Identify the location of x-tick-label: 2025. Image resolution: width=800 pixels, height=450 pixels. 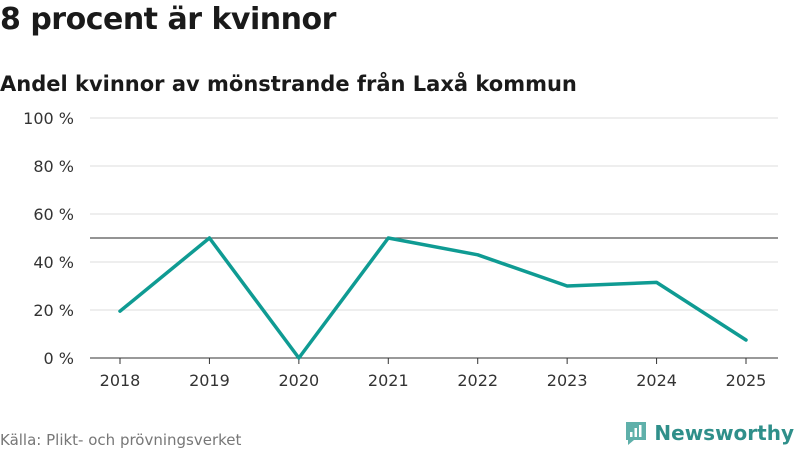
(746, 380).